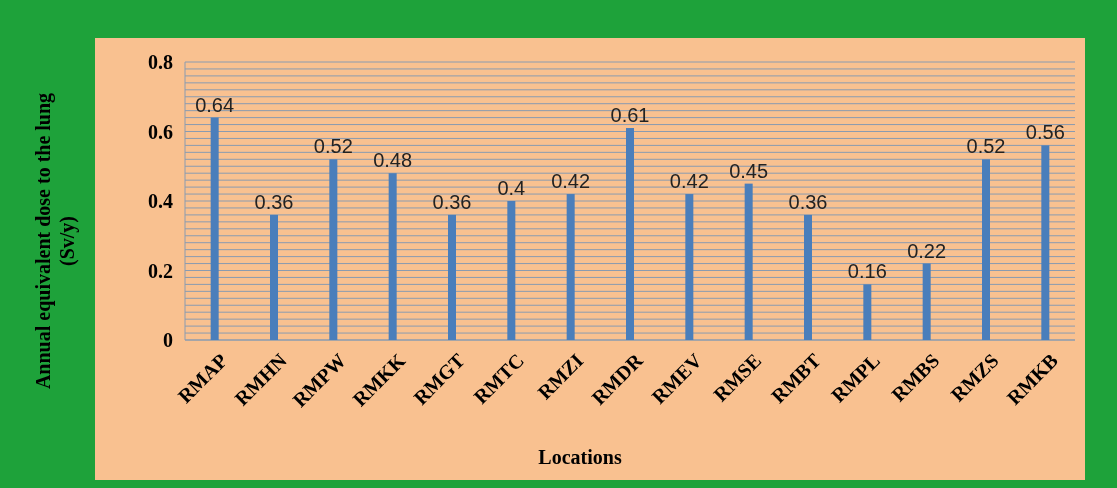 This screenshot has height=488, width=1117. I want to click on x-axis-title: Locations, so click(580, 457).